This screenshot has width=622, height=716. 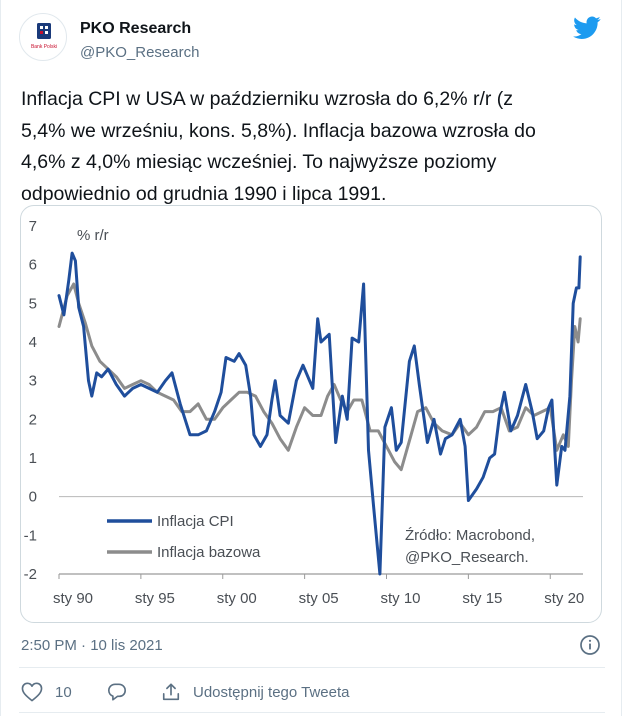 What do you see at coordinates (400, 598) in the screenshot?
I see `x-tick-label: sty 10` at bounding box center [400, 598].